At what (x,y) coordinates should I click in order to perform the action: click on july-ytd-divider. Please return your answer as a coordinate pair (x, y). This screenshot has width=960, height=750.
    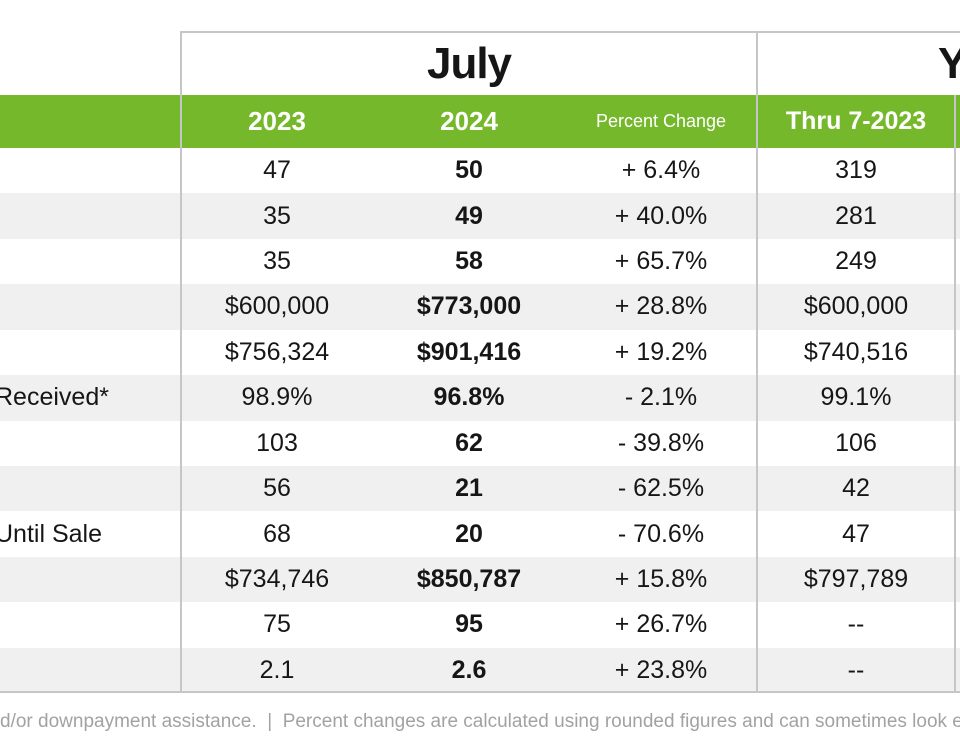
    Looking at the image, I should click on (757, 362).